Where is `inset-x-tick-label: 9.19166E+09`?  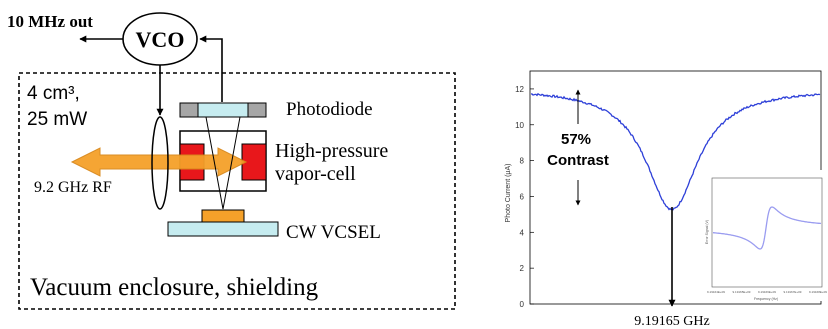 inset-x-tick-label: 9.19166E+09 is located at coordinates (767, 292).